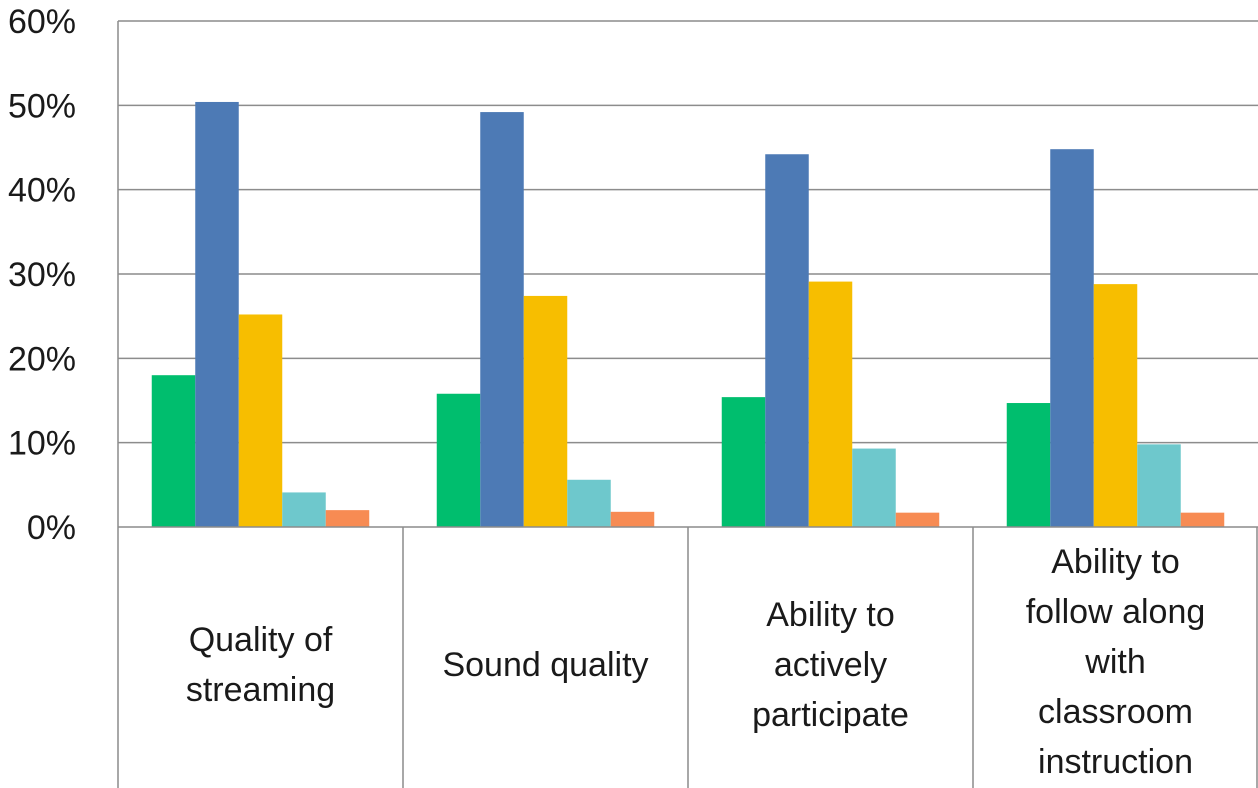 This screenshot has width=1258, height=788. What do you see at coordinates (51, 528) in the screenshot?
I see `y-tick-label: 0%` at bounding box center [51, 528].